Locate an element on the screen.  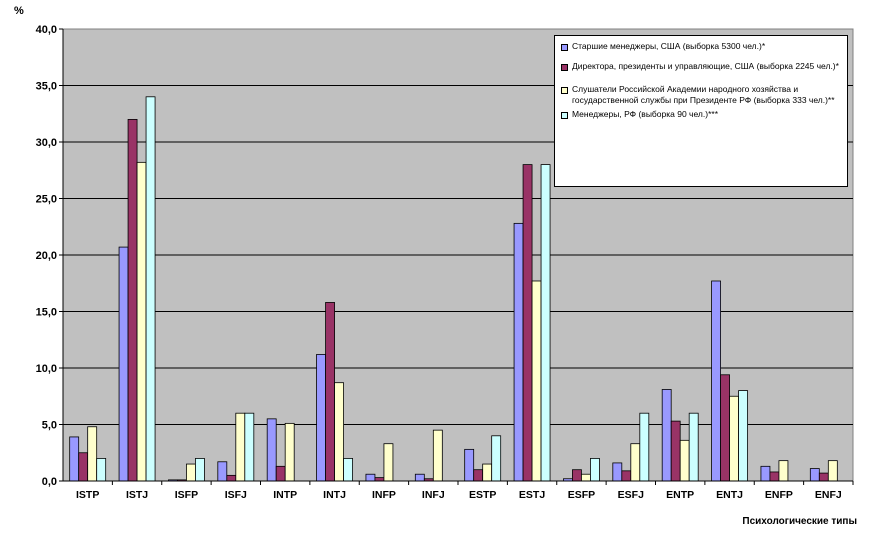
x-tick-label: INTJ is located at coordinates (334, 495).